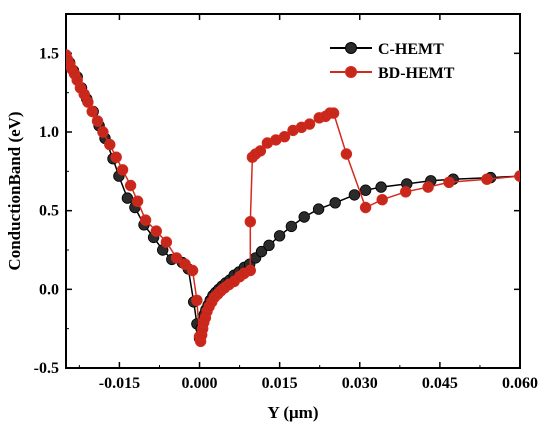  Describe the element at coordinates (14, 190) in the screenshot. I see `y-axis-title: ConductionBand (eV)` at that location.